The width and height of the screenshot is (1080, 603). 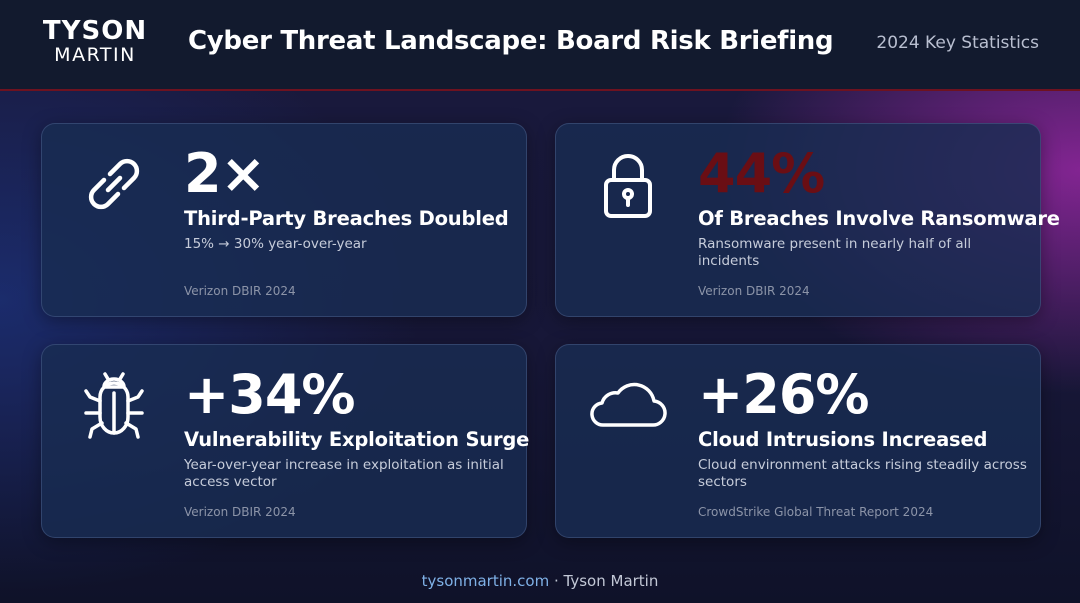 What do you see at coordinates (761, 173) in the screenshot?
I see `stat-value: 44%` at bounding box center [761, 173].